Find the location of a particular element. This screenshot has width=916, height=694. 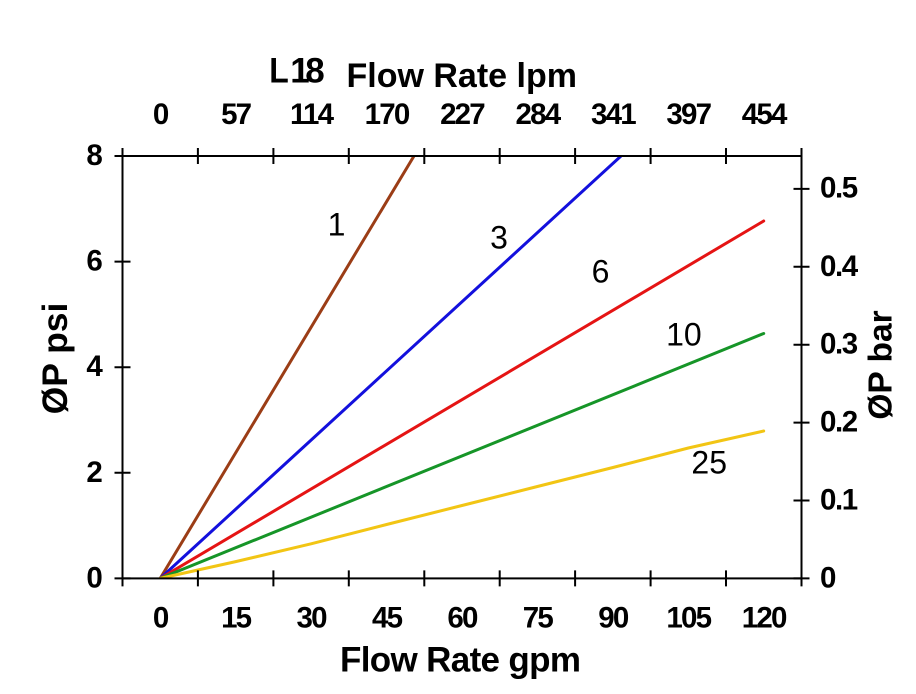

svg-text: 25 is located at coordinates (709, 462).